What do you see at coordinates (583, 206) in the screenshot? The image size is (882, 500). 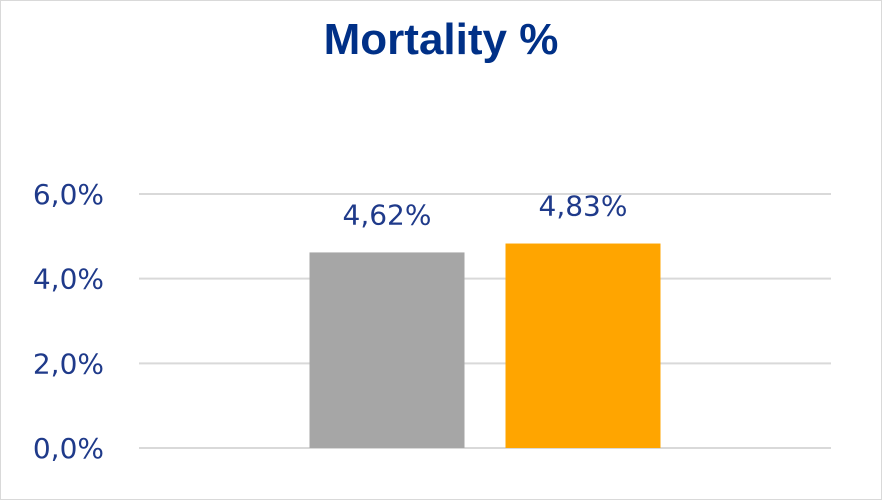 I see `bar-value-label-1: 4,83%` at bounding box center [583, 206].